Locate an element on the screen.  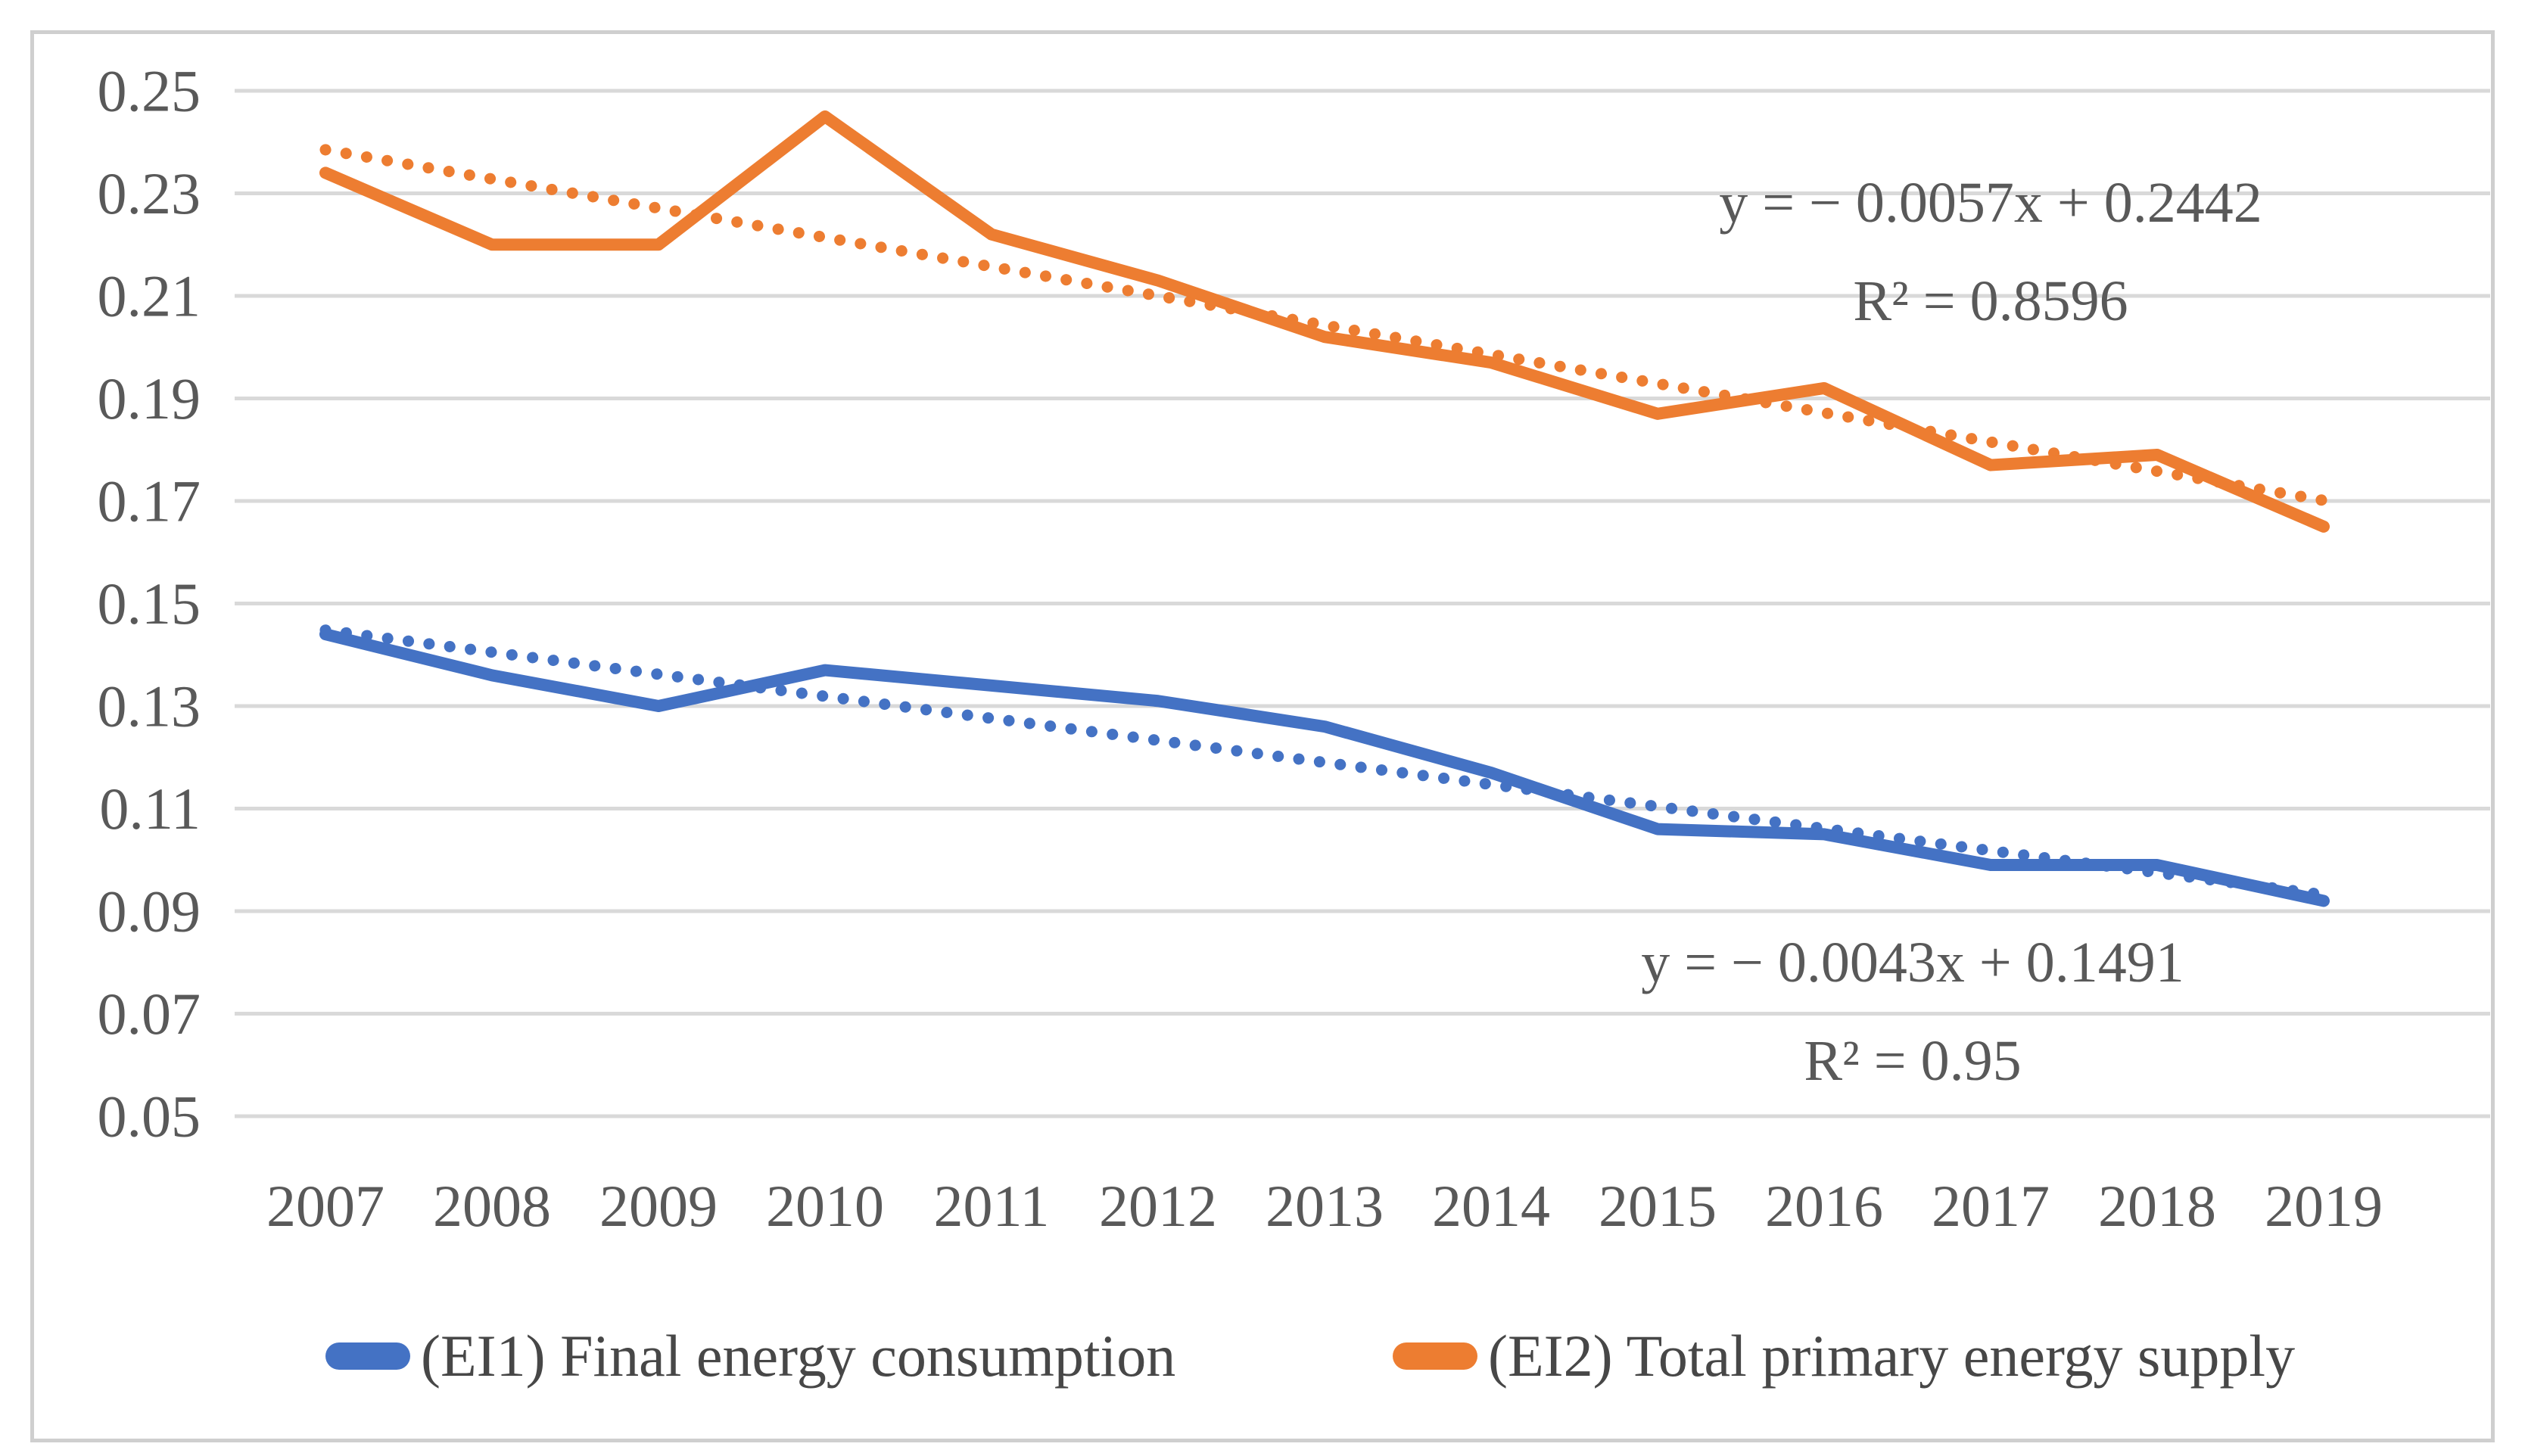
y-axis-tick-label: 0.13 is located at coordinates (149, 706).